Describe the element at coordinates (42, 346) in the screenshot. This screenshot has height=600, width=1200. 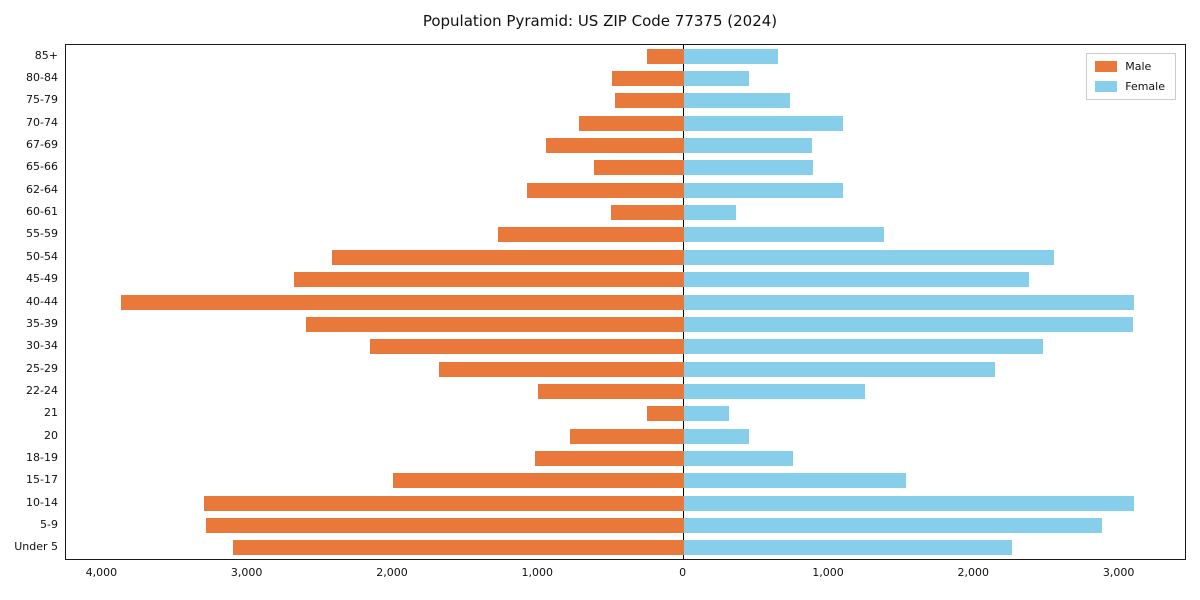
I see `y-tick-label: 30-34` at that location.